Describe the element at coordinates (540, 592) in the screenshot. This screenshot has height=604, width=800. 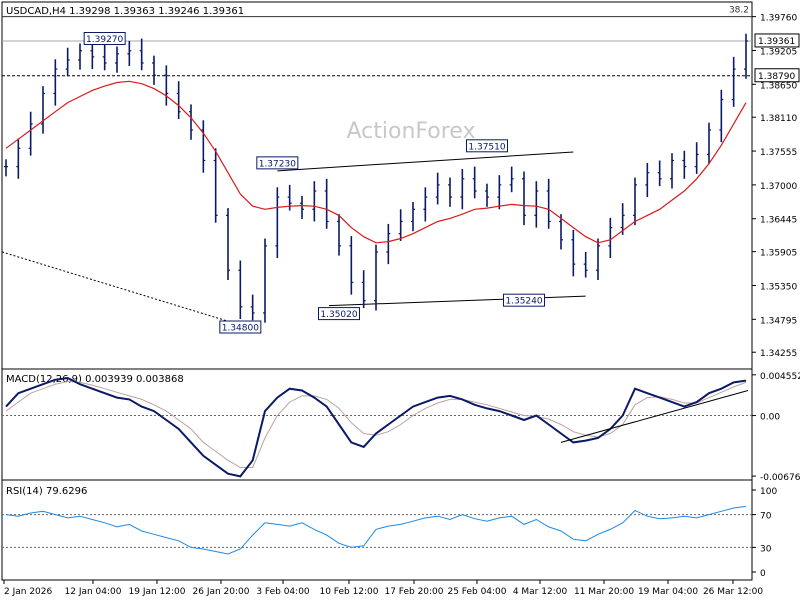
I see `x-tick-label: 4 Mar 12:00` at that location.